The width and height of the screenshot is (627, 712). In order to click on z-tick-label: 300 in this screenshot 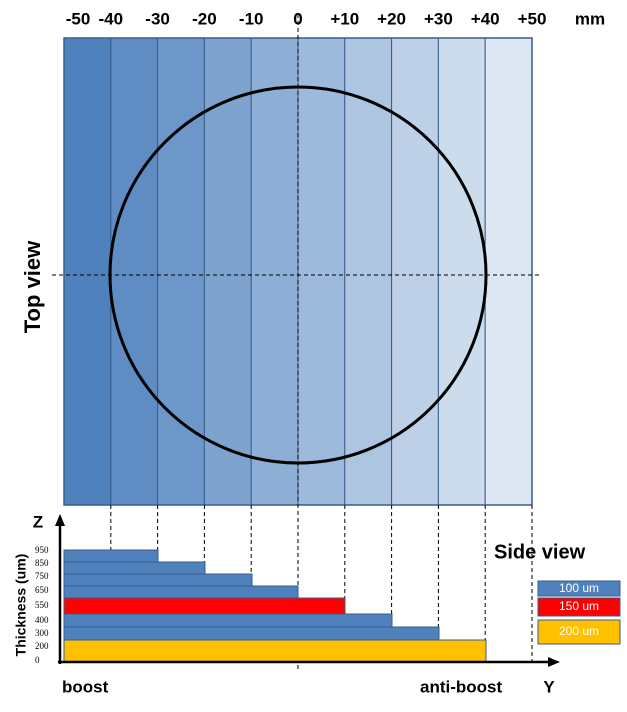, I will do `click(42, 633)`.